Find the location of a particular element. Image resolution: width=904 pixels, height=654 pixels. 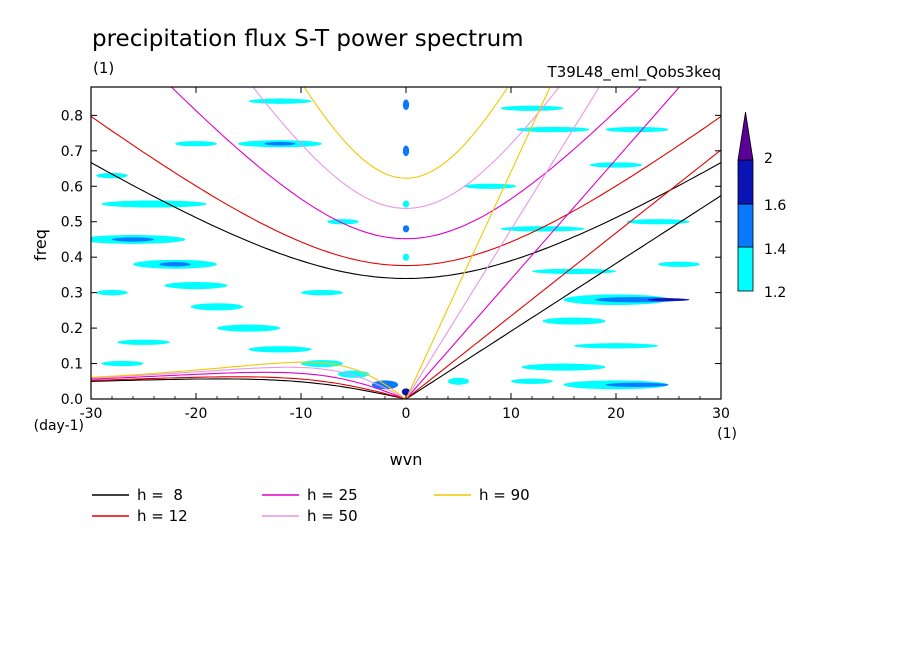

x-unit-label: (1) is located at coordinates (727, 434).